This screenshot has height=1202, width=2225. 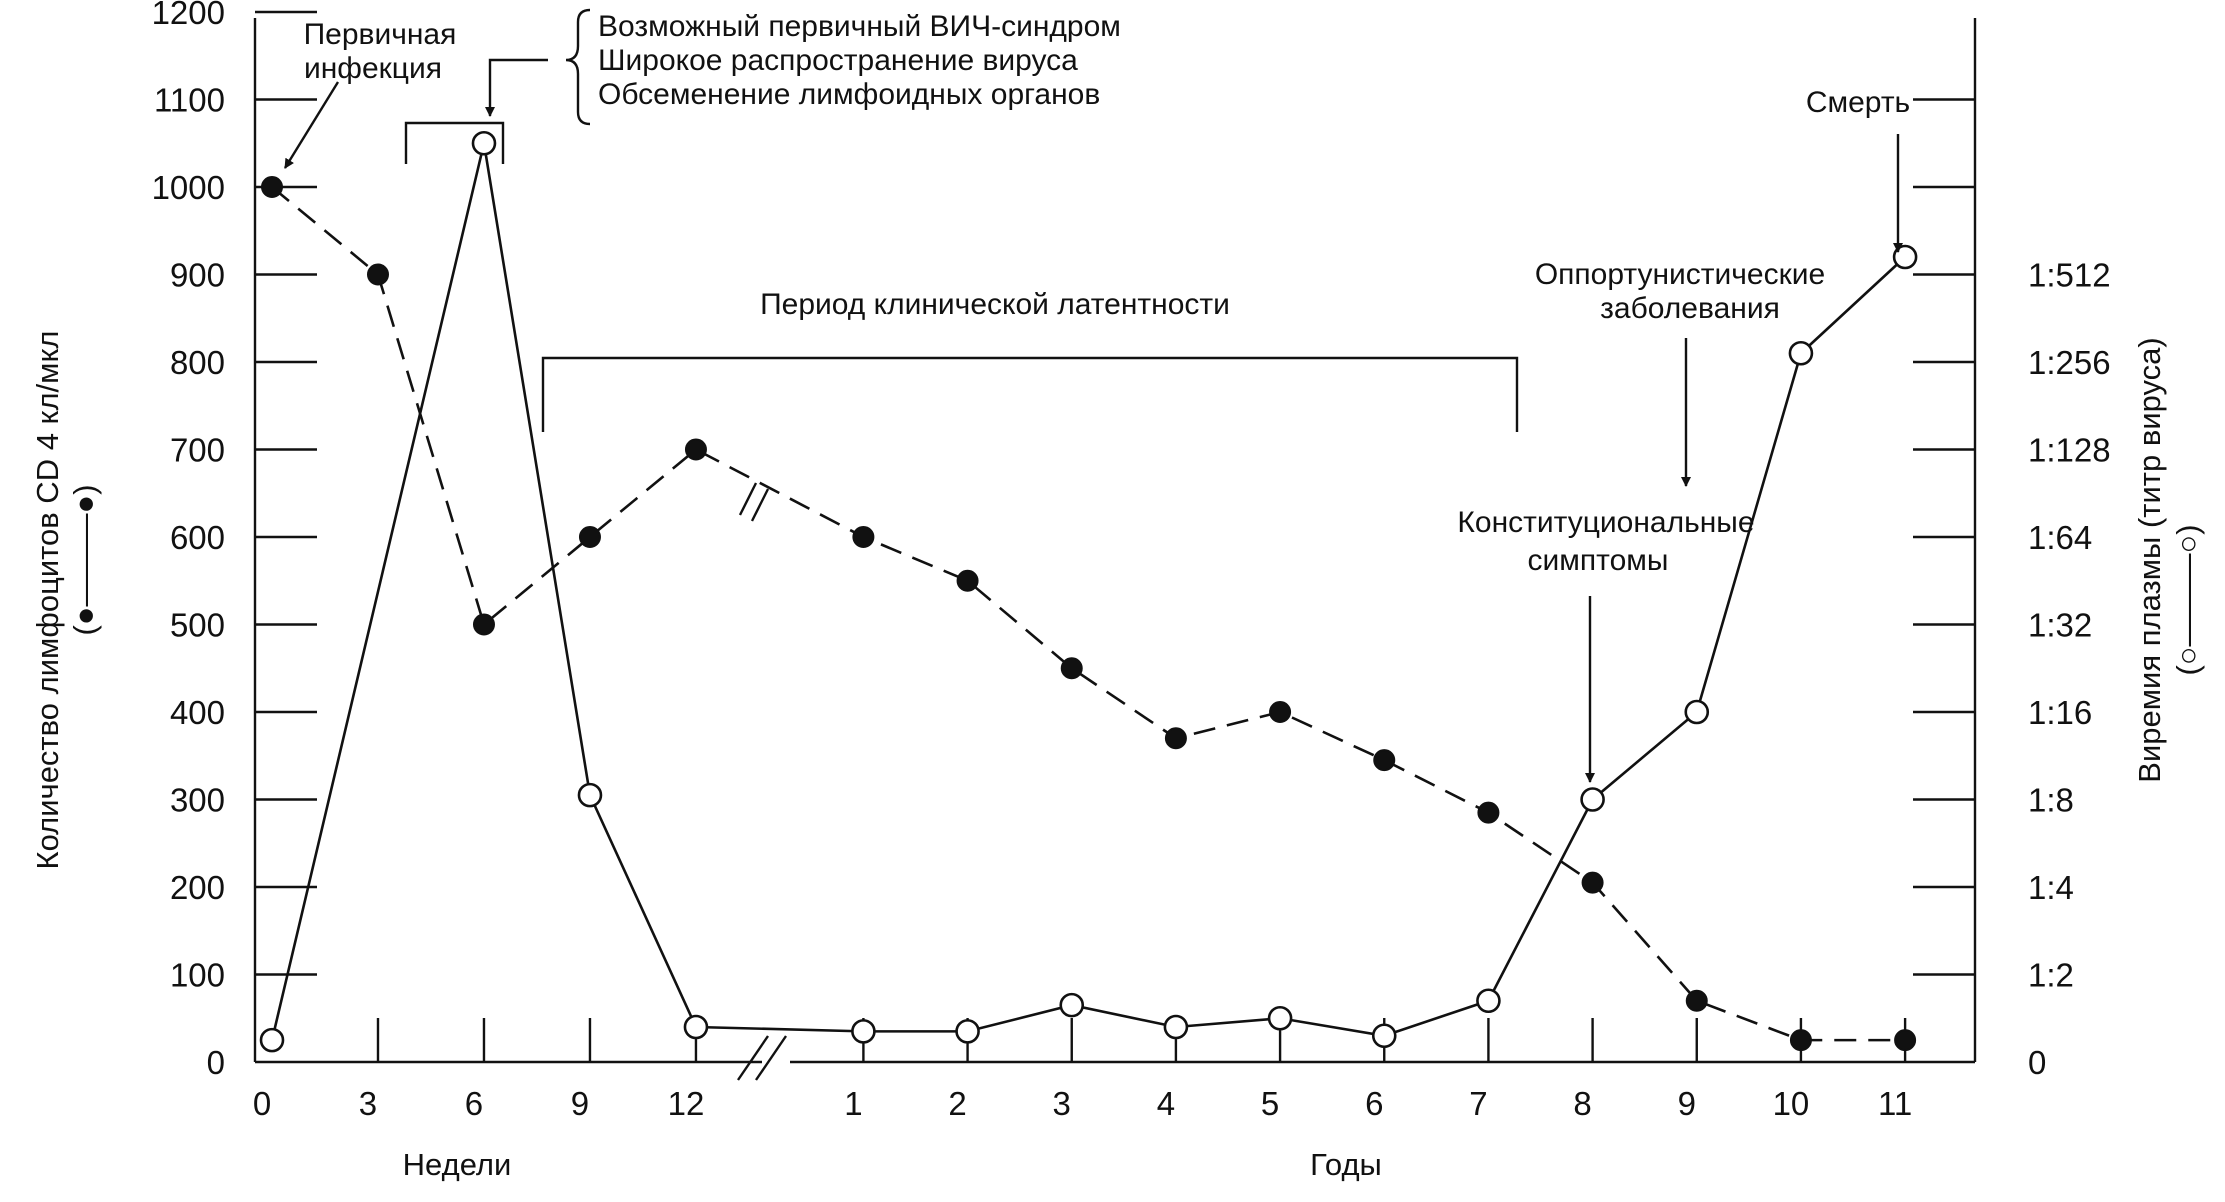 What do you see at coordinates (1030, 394) in the screenshot?
I see `latency-bracket` at bounding box center [1030, 394].